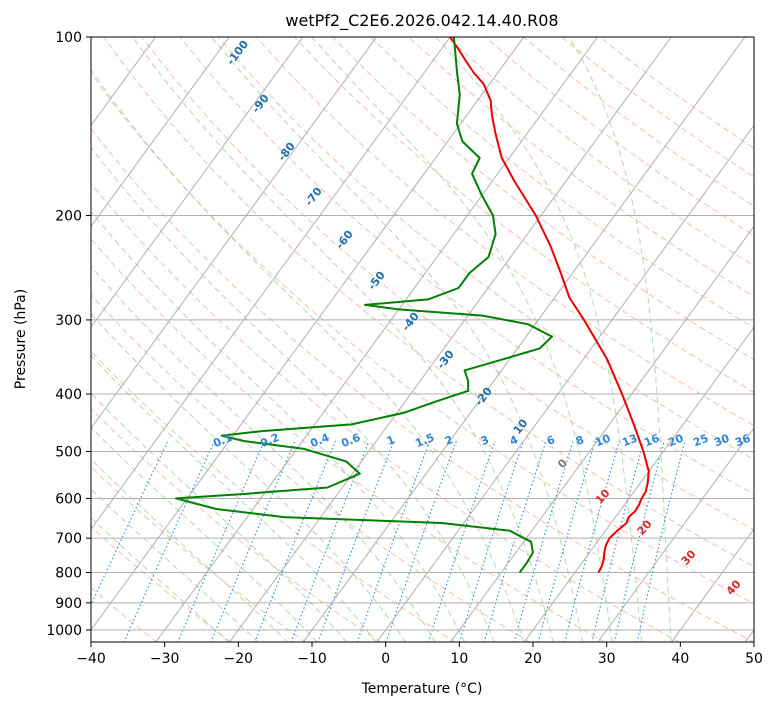  I want to click on y-axis-ticks: 1000 900 800 700 600 500 400 300 200 100, so click(68, 334).